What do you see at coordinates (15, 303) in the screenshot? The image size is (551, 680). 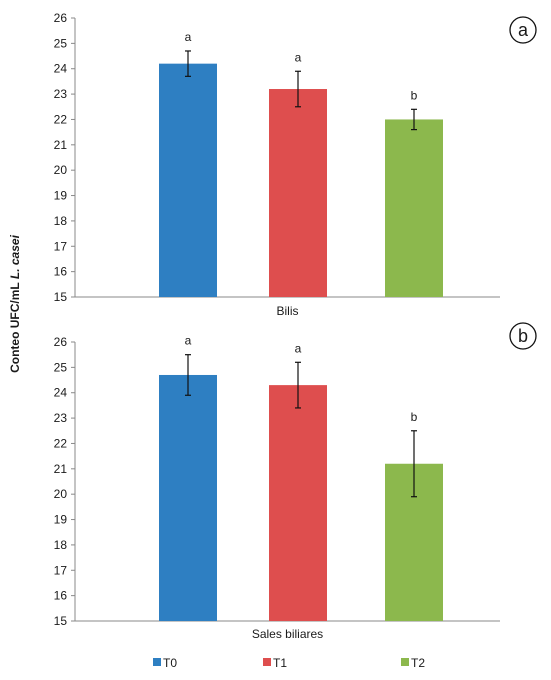 I see `y-axis-title: Conteo UFC/mL L. casei` at bounding box center [15, 303].